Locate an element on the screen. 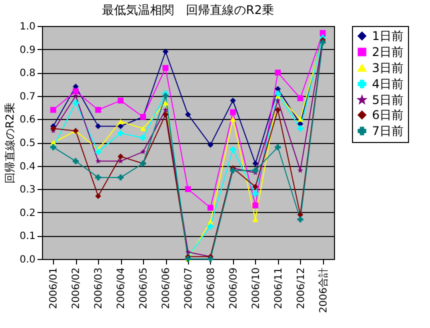  y-tick-label: 1.0 is located at coordinates (28, 27).